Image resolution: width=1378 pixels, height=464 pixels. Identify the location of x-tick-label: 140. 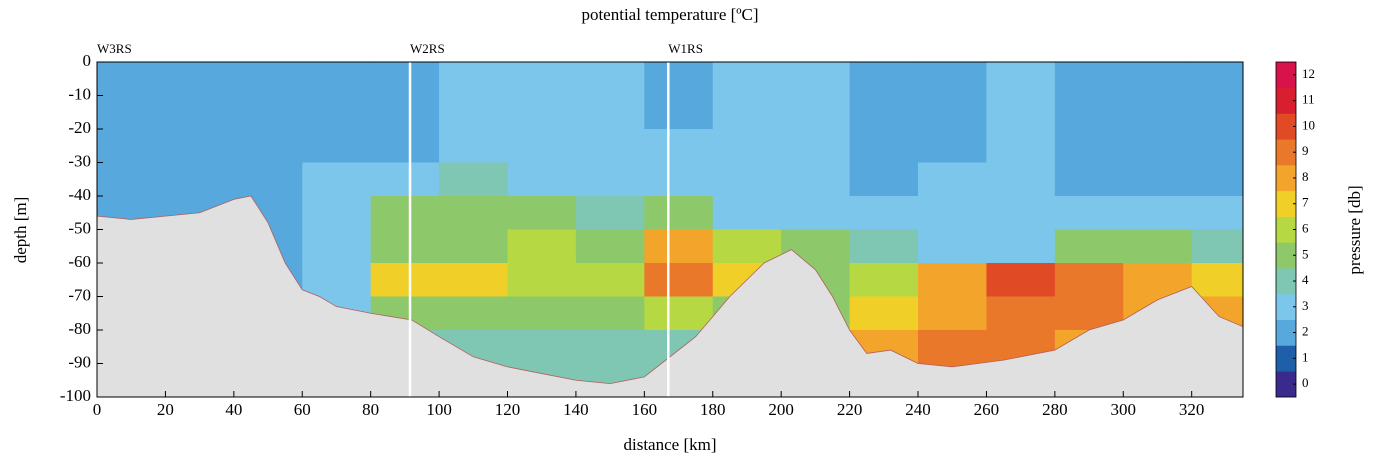
(576, 409).